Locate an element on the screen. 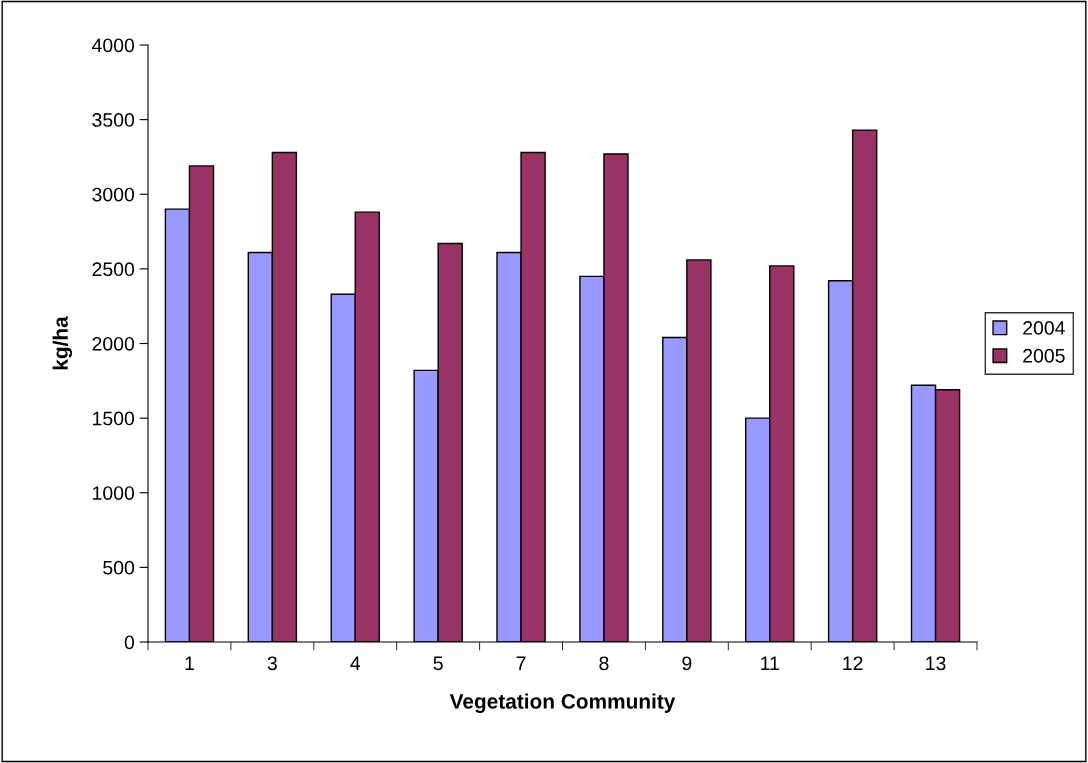  y-tick-label: 0 is located at coordinates (129, 642).